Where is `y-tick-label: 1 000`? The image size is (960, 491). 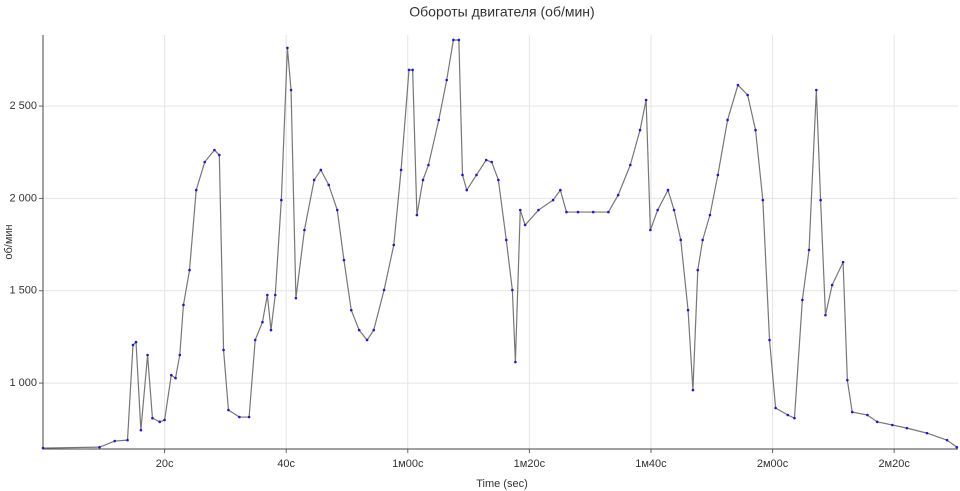
y-tick-label: 1 000 is located at coordinates (23, 383).